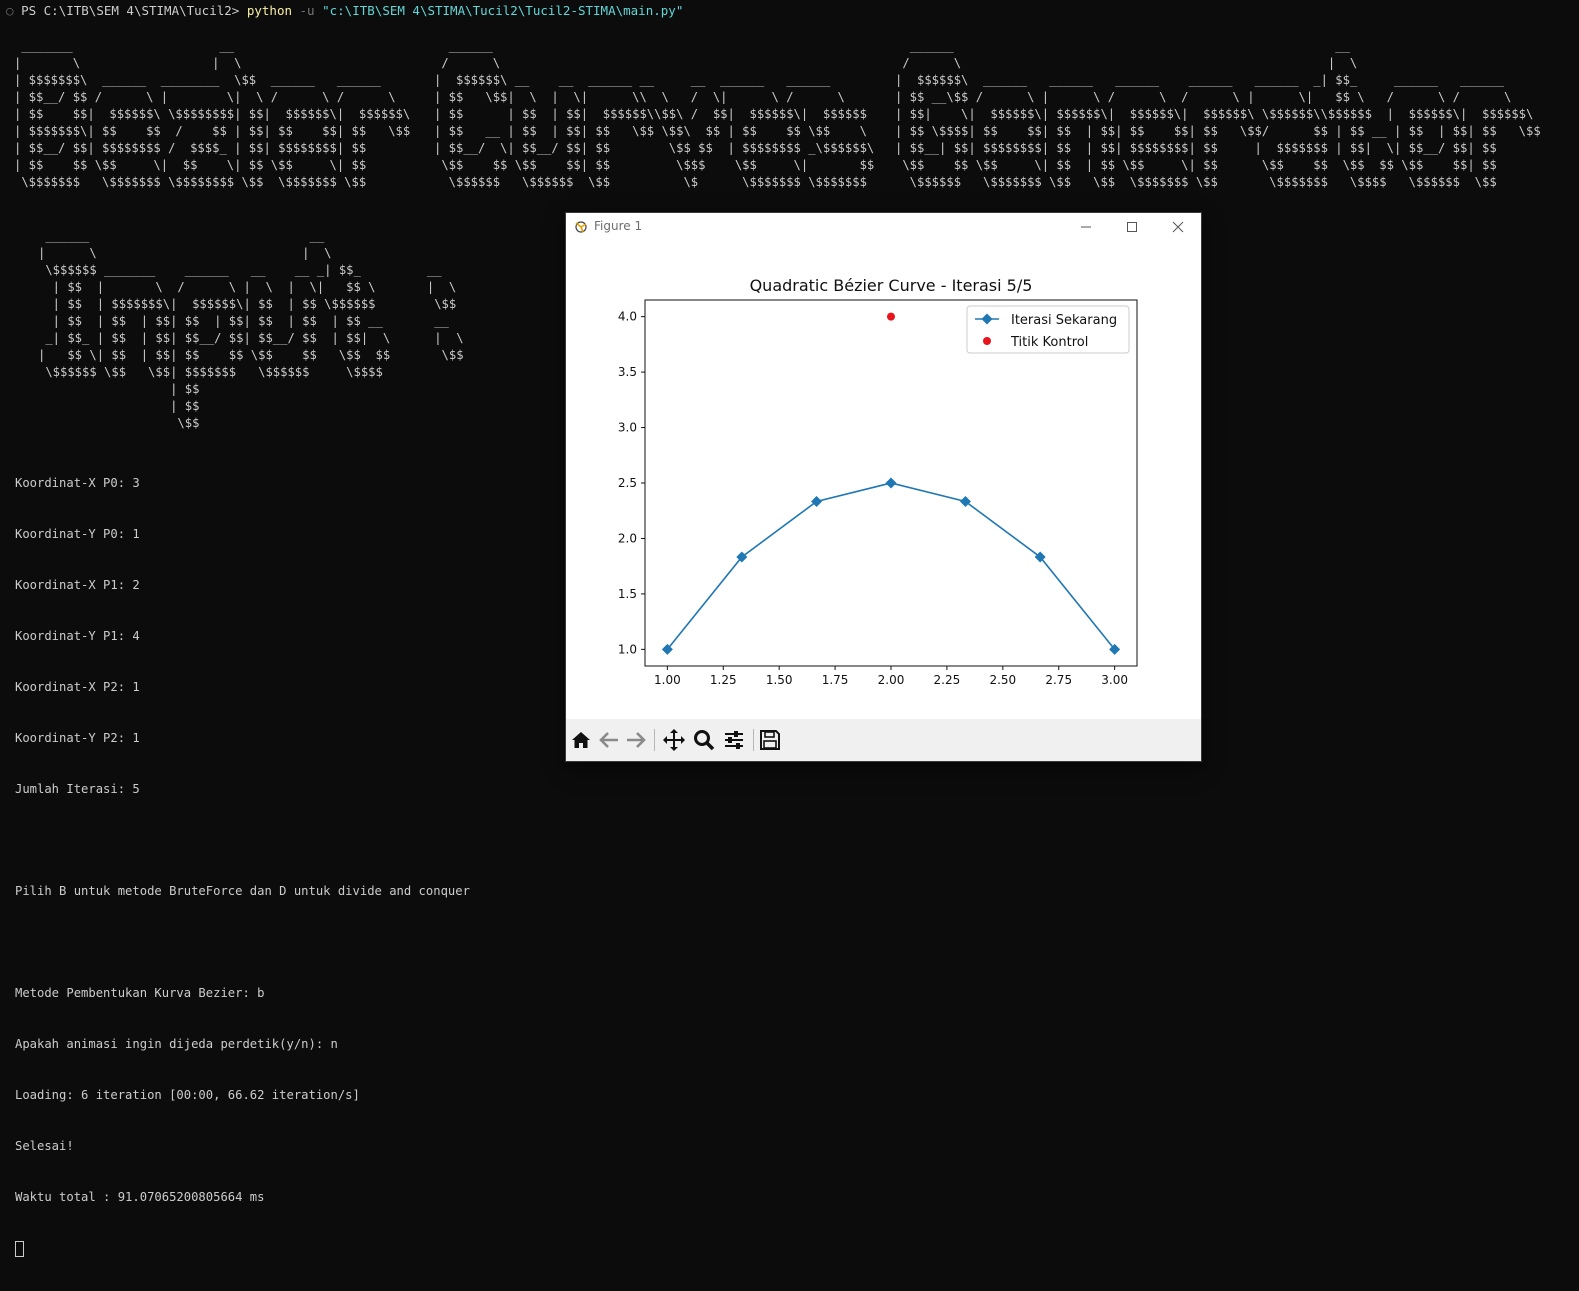 The height and width of the screenshot is (1291, 1579). Describe the element at coordinates (891, 680) in the screenshot. I see `x-tick-label: 2.00` at that location.